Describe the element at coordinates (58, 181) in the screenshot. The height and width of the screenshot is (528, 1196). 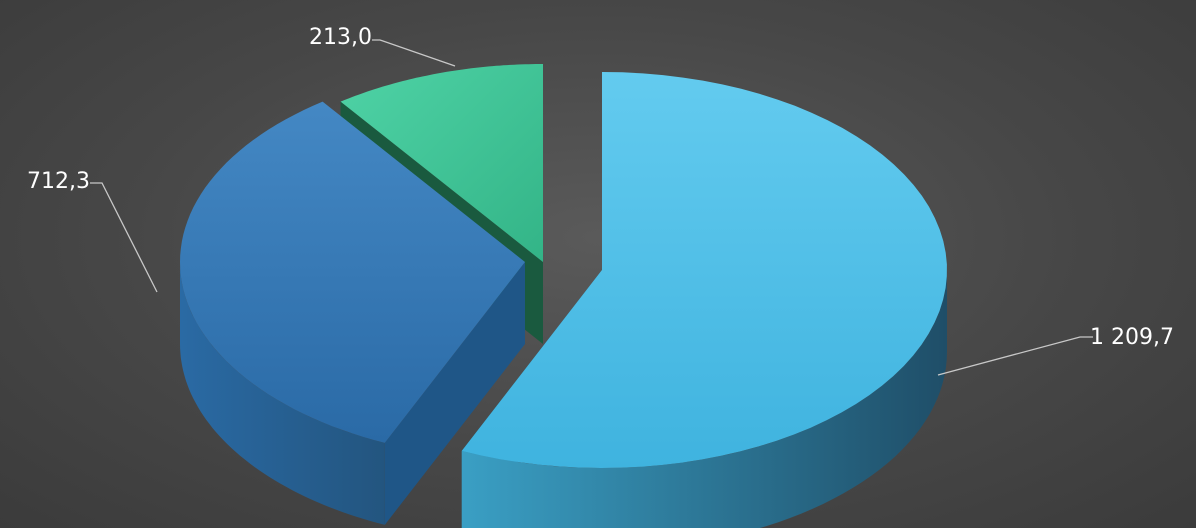
I see `data-label: 712,3` at that location.